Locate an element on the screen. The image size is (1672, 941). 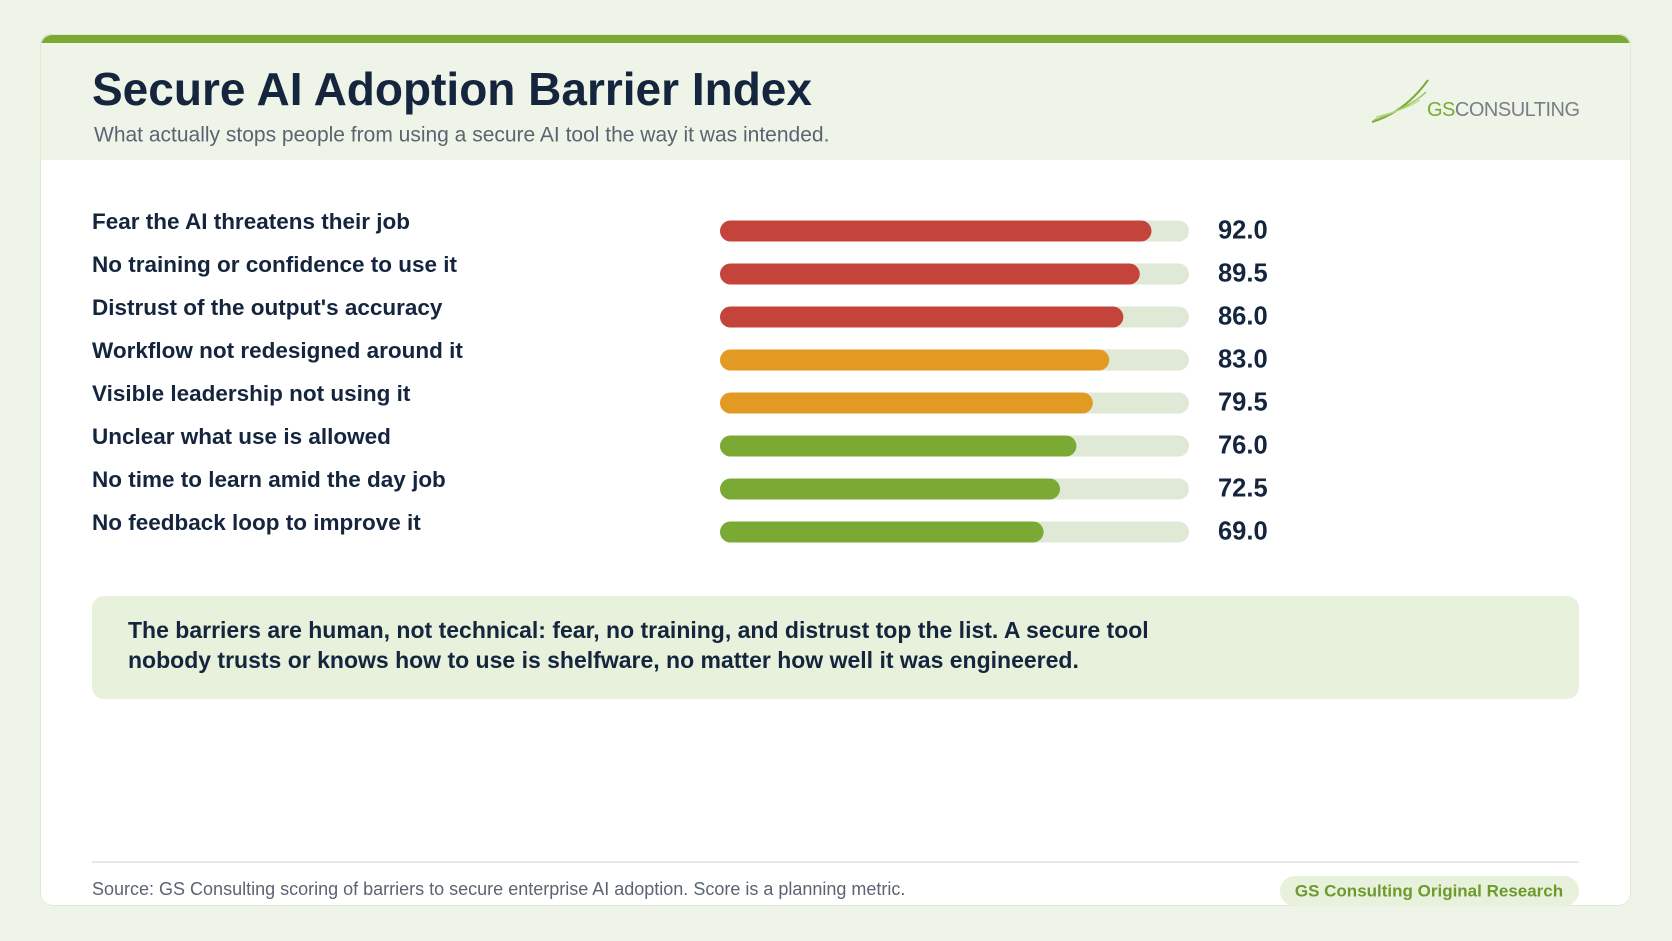
logo-accent: GS is located at coordinates (1441, 110).